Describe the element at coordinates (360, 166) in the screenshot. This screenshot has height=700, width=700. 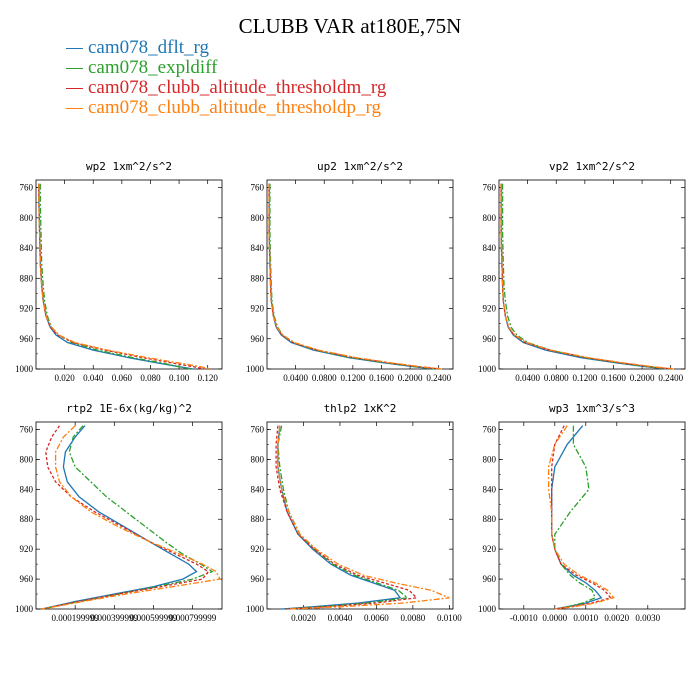
I see `panel-title: up2 1xm^2/s^2` at that location.